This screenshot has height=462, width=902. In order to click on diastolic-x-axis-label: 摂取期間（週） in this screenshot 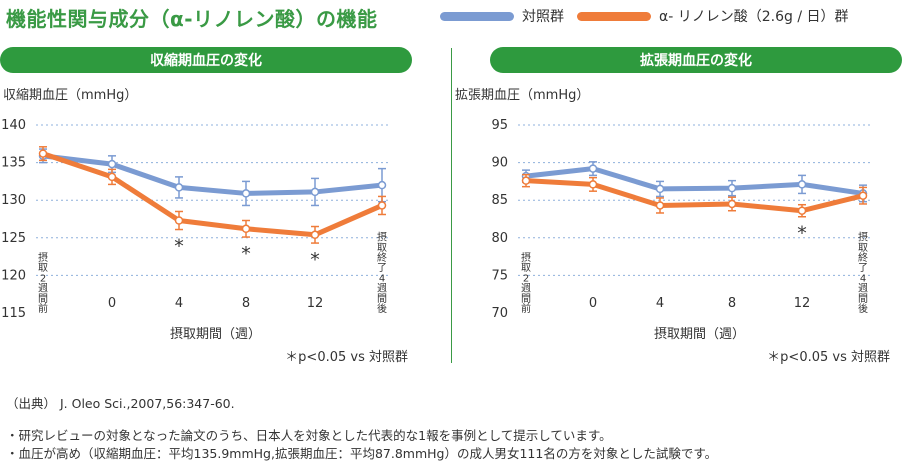, I will do `click(699, 334)`.